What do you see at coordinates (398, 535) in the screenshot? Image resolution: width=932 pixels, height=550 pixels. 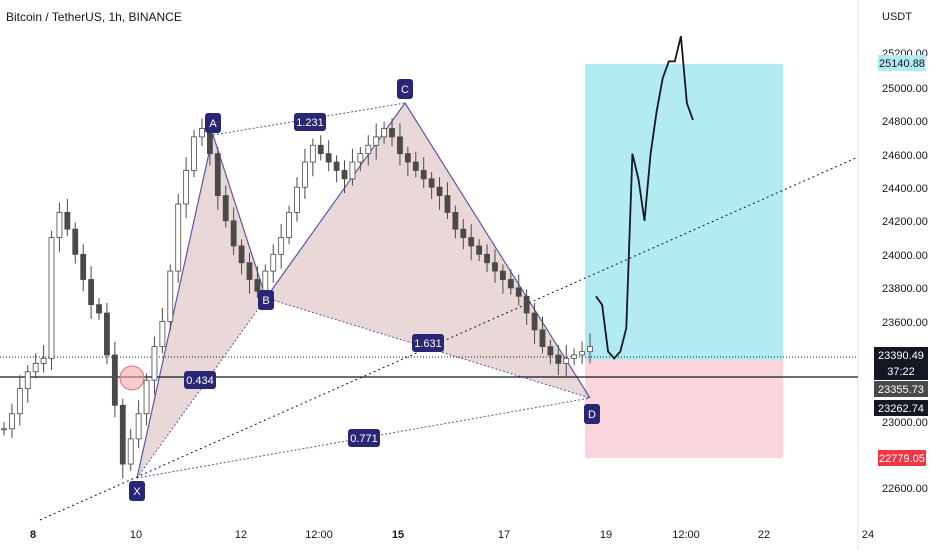 I see `time-tick-4: 15` at bounding box center [398, 535].